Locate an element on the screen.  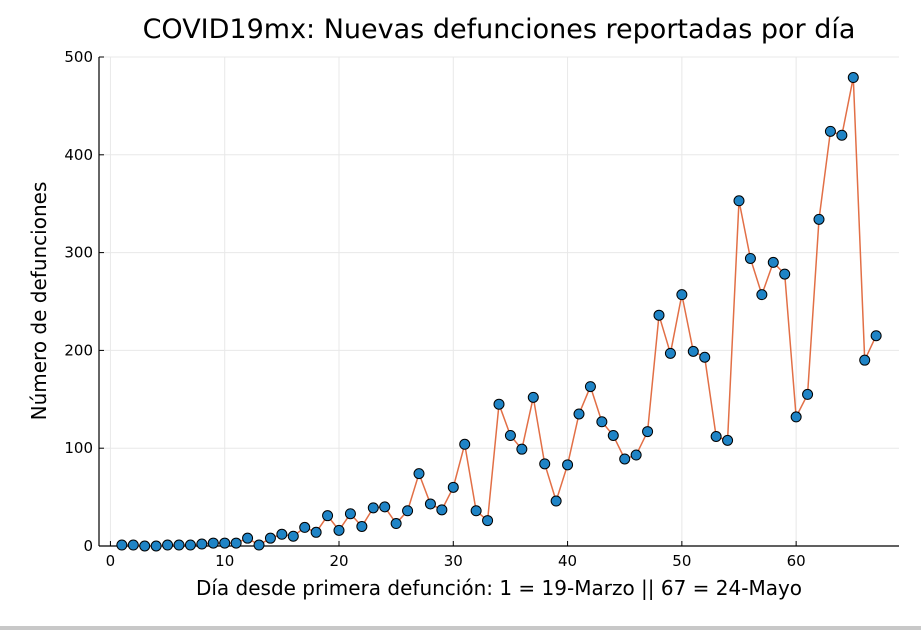
x-tick-label: 40 is located at coordinates (567, 561).